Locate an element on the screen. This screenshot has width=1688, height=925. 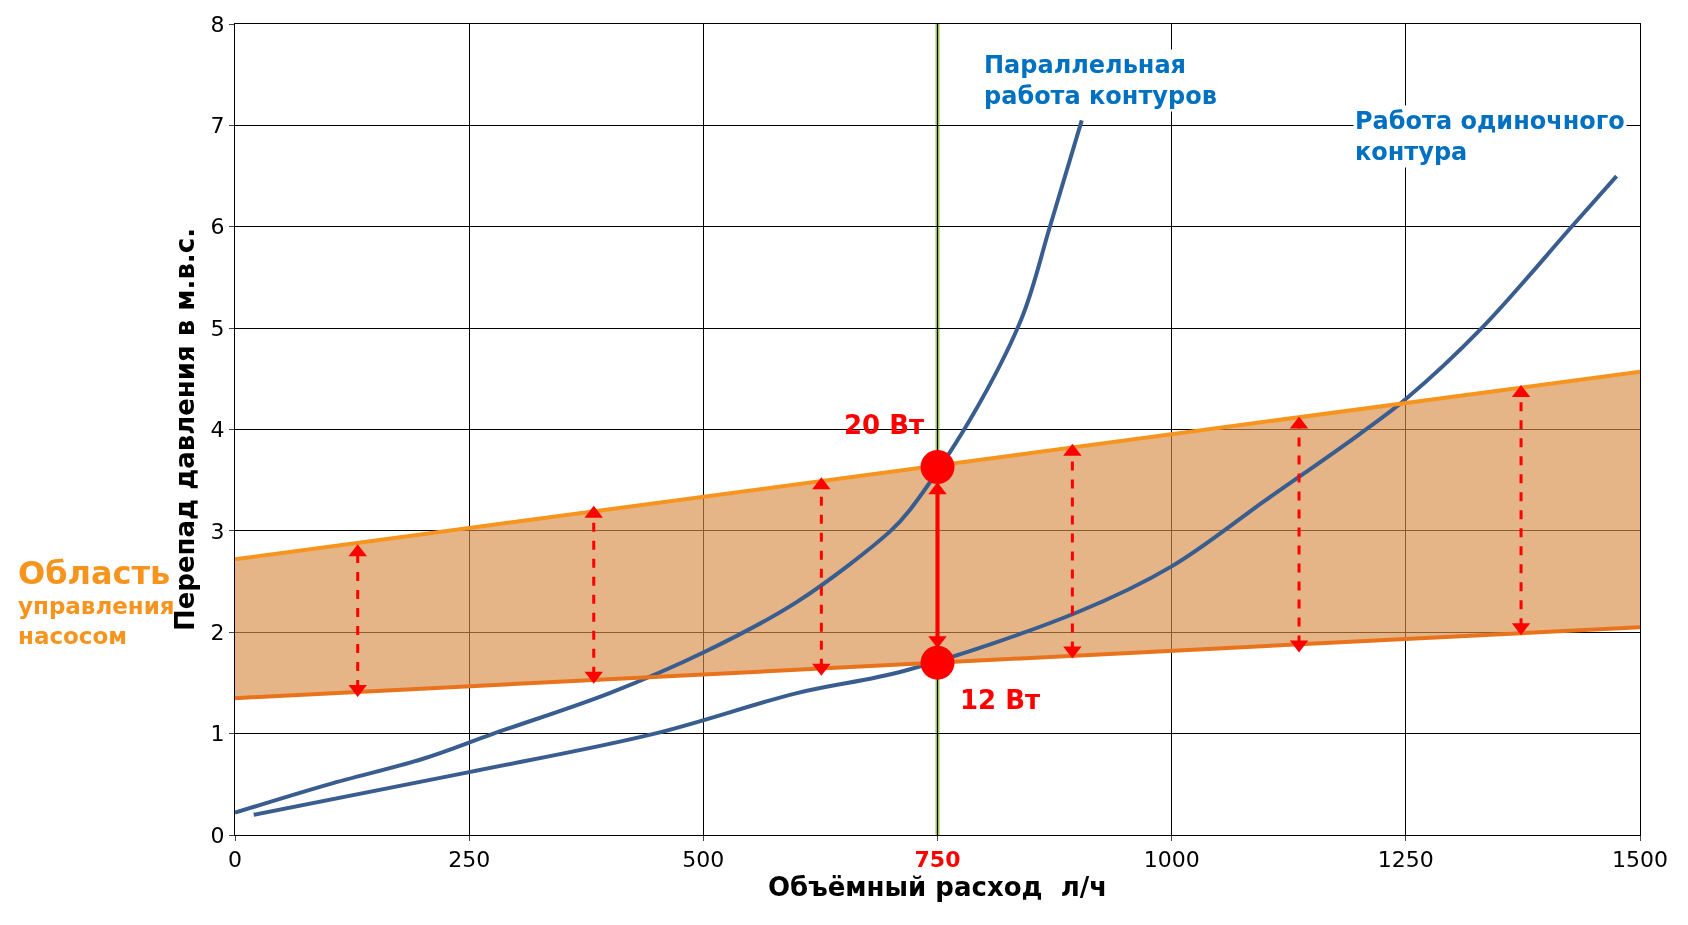
y-tick-label: 6 is located at coordinates (217, 227).